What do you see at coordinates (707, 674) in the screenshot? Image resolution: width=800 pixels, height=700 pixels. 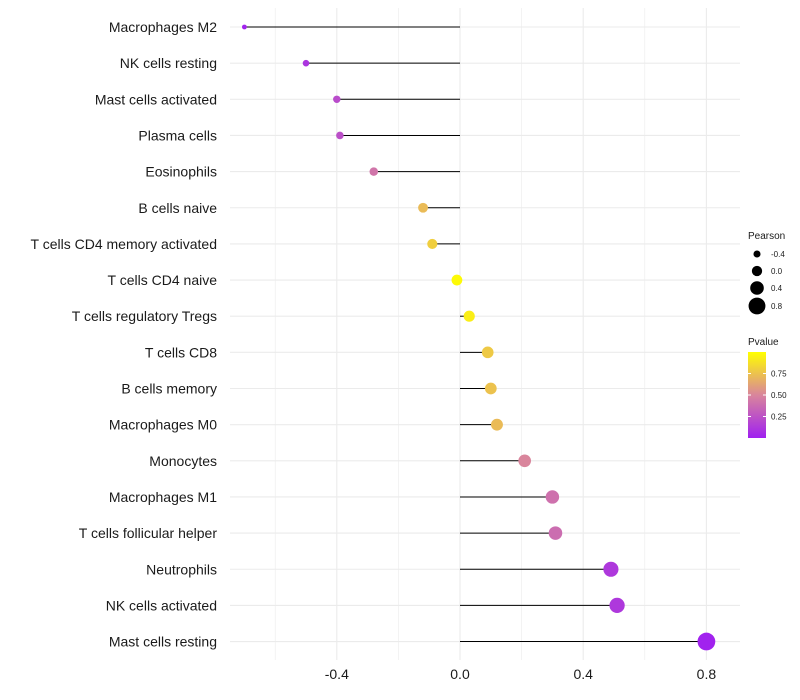 I see `x-tick-label: 0.8` at bounding box center [707, 674].